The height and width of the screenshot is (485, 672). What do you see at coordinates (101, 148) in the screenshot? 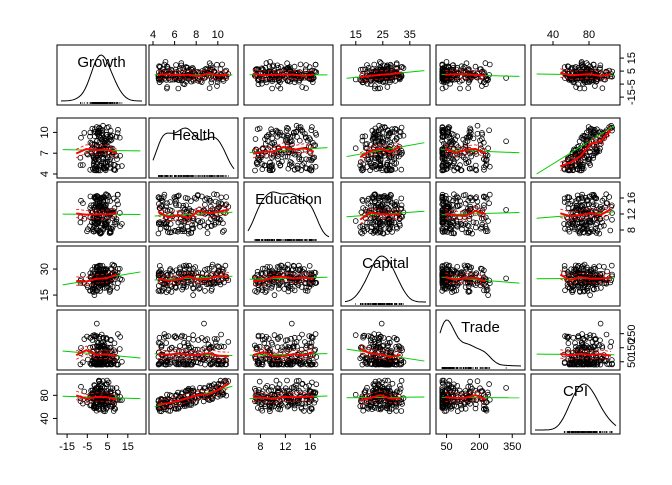
I see `panel-health-vs-growth` at bounding box center [101, 148].